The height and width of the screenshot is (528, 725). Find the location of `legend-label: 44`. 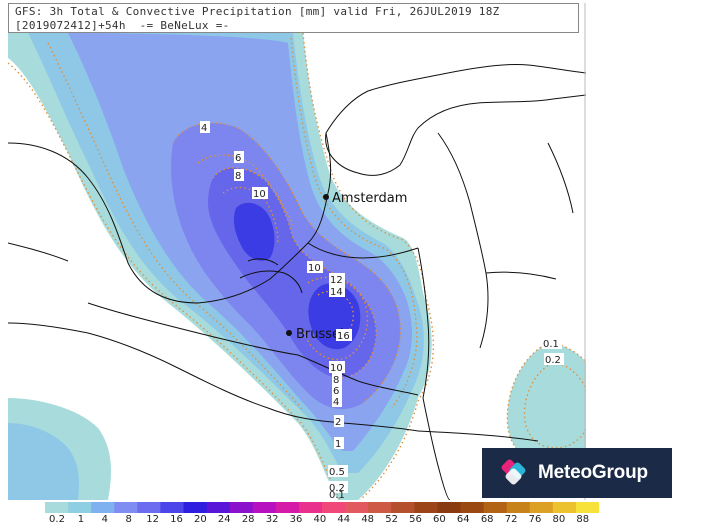

legend-label: 44 is located at coordinates (344, 519).